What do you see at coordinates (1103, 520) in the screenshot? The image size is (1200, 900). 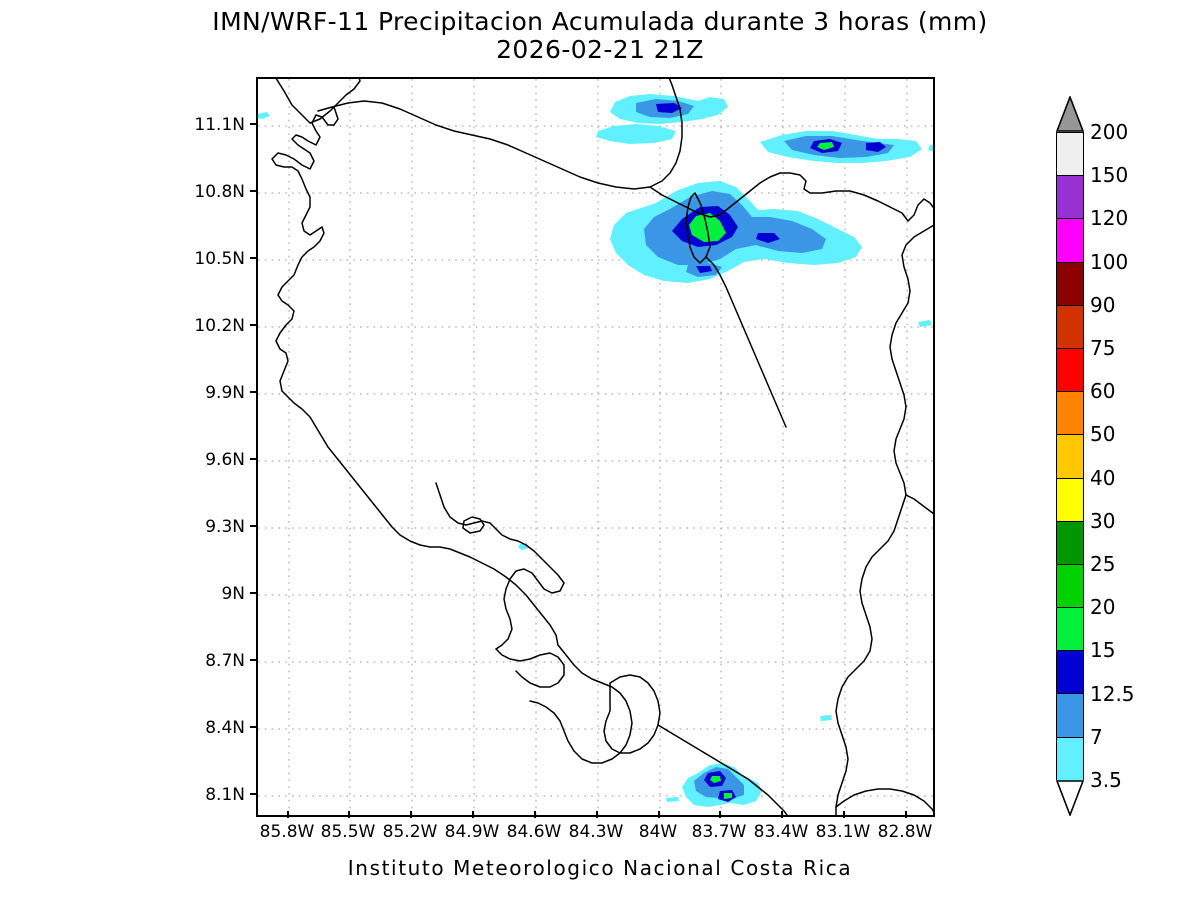 I see `colorbar-tick-label: 30` at bounding box center [1103, 520].